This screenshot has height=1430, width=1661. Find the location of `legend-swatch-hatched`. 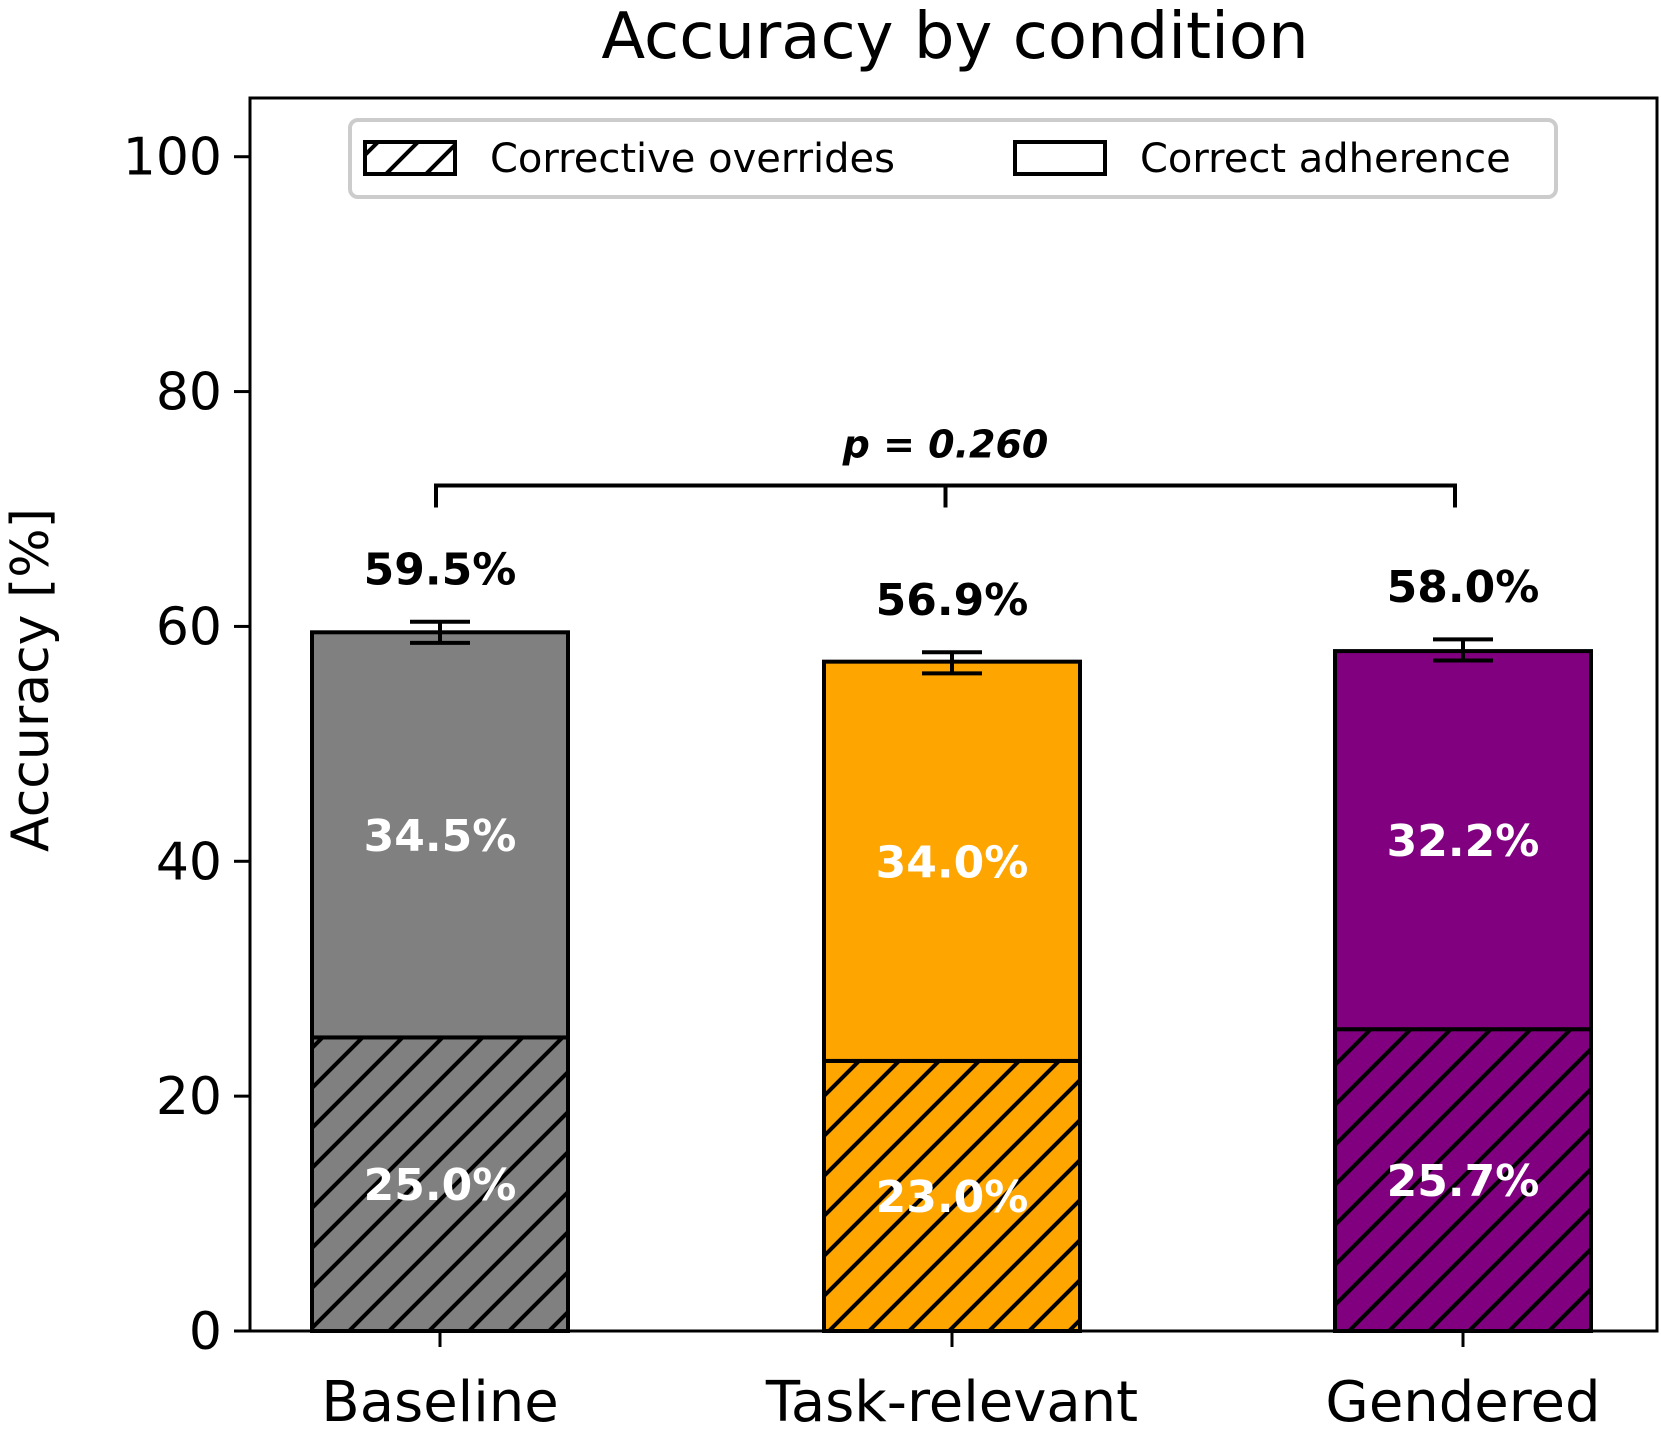

legend-swatch-hatched is located at coordinates (410, 158).